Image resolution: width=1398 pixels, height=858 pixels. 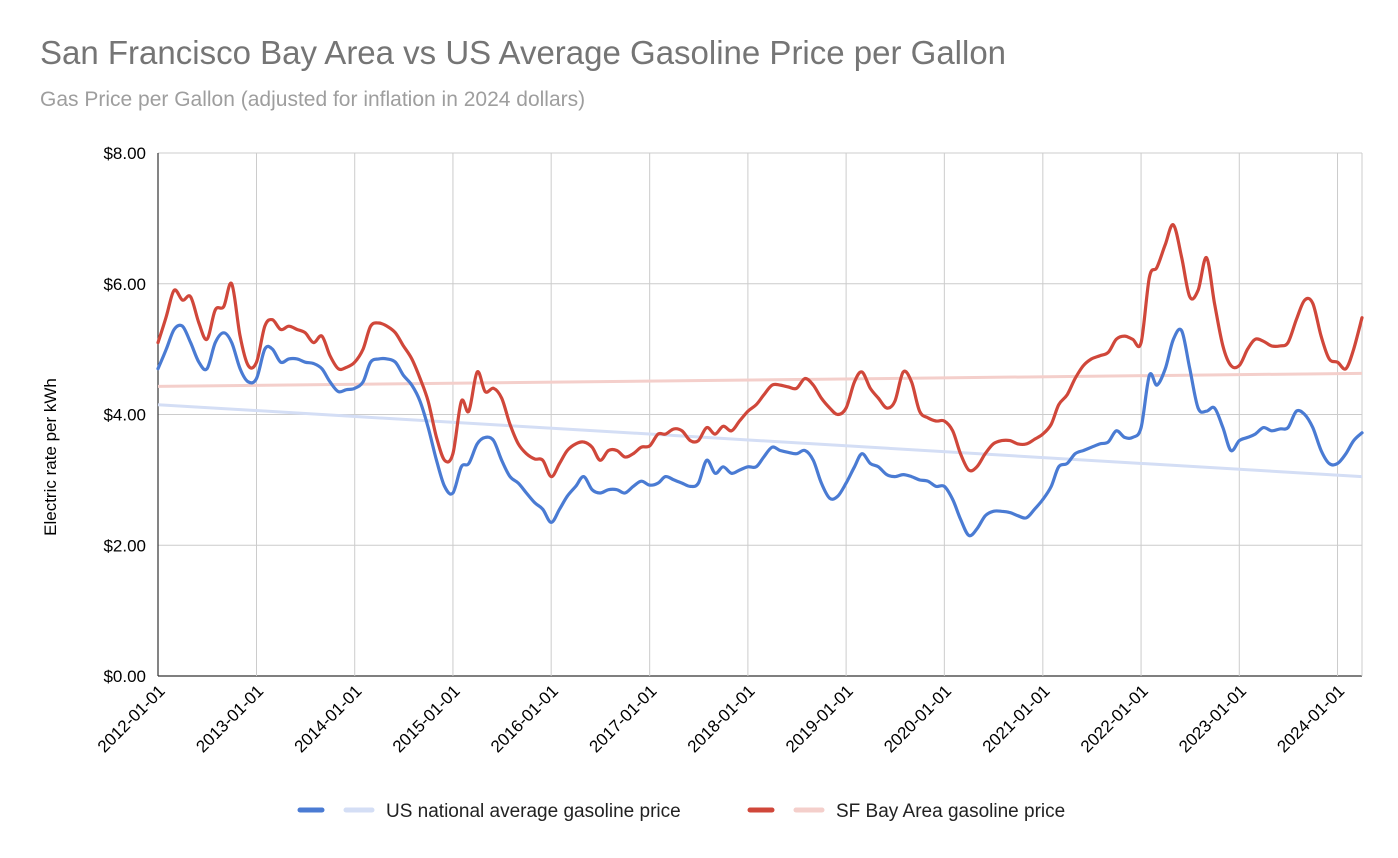 I want to click on y-tick-label: $4.00, so click(x=124, y=415).